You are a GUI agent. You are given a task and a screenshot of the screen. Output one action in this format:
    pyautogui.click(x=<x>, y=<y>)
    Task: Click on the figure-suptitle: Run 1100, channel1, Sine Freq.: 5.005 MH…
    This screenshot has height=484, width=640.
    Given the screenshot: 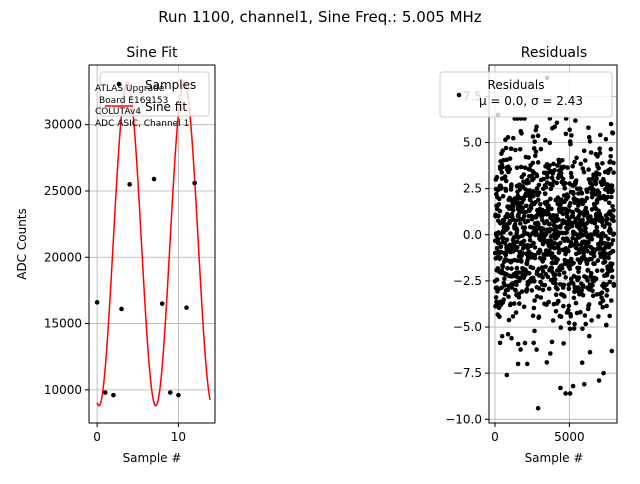 What is the action you would take?
    pyautogui.click(x=320, y=17)
    